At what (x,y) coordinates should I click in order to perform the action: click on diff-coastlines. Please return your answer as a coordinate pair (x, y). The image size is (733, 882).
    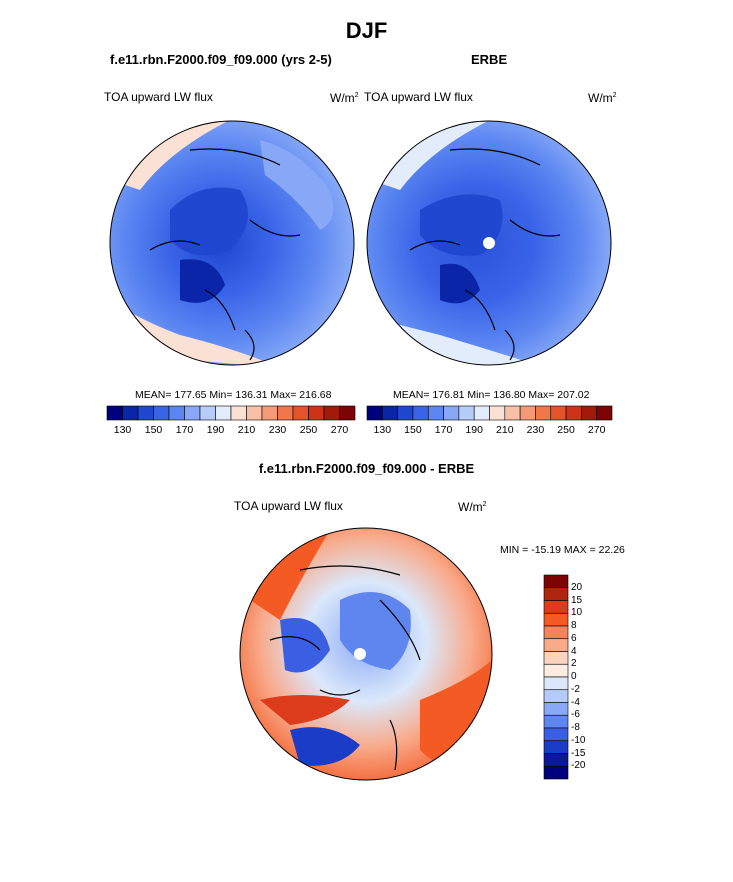
    Looking at the image, I should click on (345, 668).